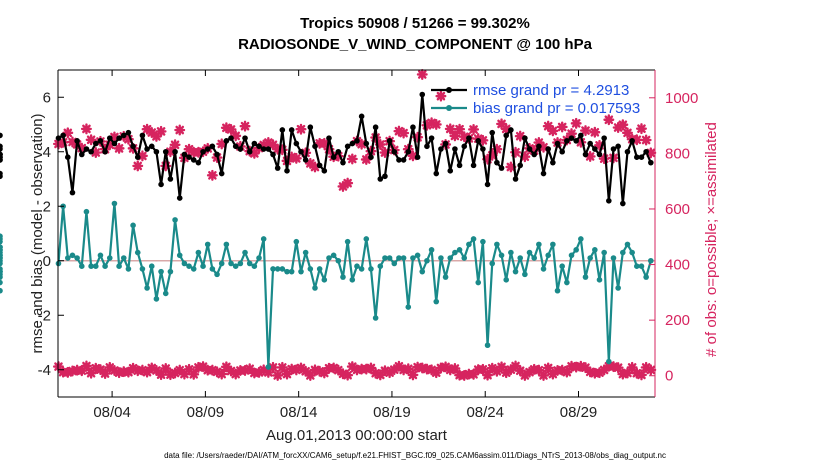 The width and height of the screenshot is (830, 470). Describe the element at coordinates (711, 239) in the screenshot. I see `y2-axis-label: # of obs: o=possible; ×=assimilated` at that location.